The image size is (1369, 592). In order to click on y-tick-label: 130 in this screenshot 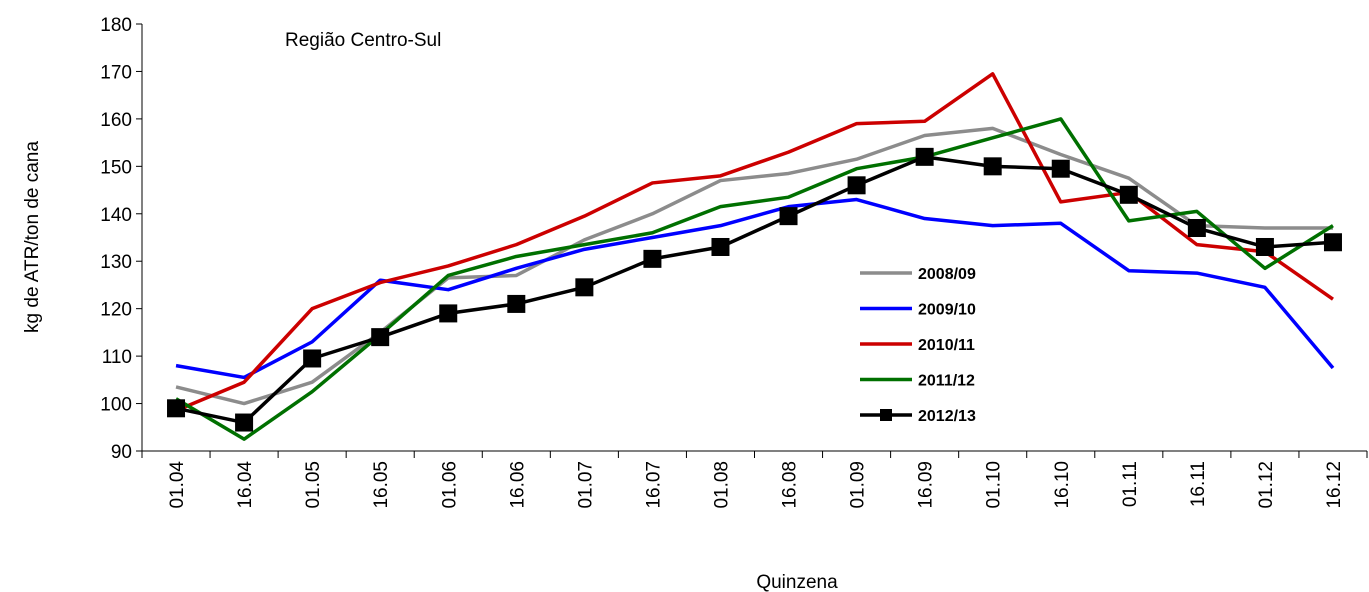, I will do `click(116, 262)`.